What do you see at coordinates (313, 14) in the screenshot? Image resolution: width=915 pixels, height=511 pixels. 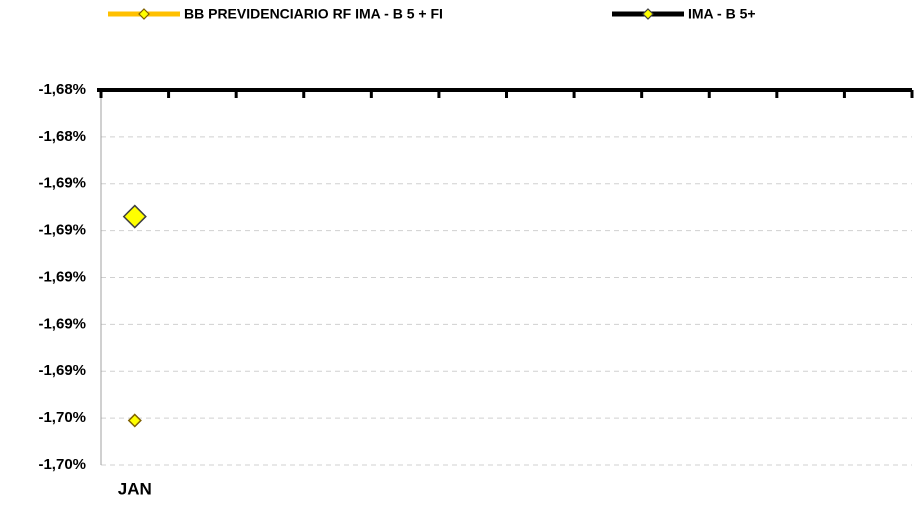 I see `legend-label: BB PREVIDENCIARIO RF IMA - B 5 + FI` at bounding box center [313, 14].